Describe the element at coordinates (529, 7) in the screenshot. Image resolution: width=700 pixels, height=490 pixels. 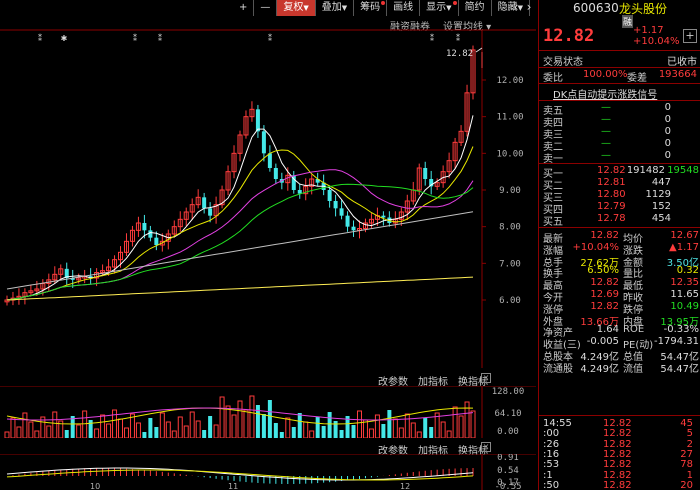
I see `nav-right-button: ›` at that location.